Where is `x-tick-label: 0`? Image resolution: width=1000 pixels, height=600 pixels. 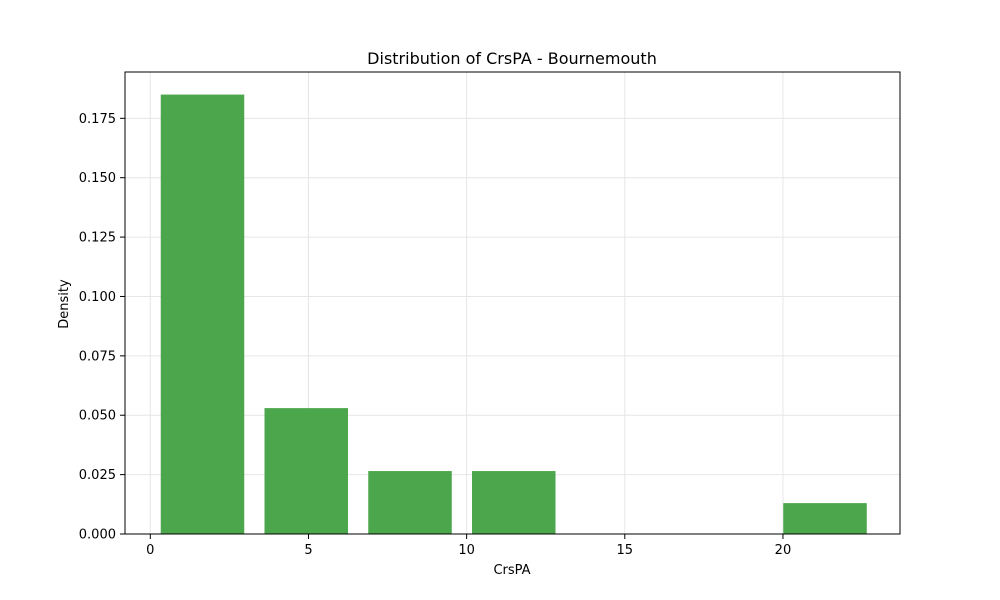
x-tick-label: 0 is located at coordinates (150, 550).